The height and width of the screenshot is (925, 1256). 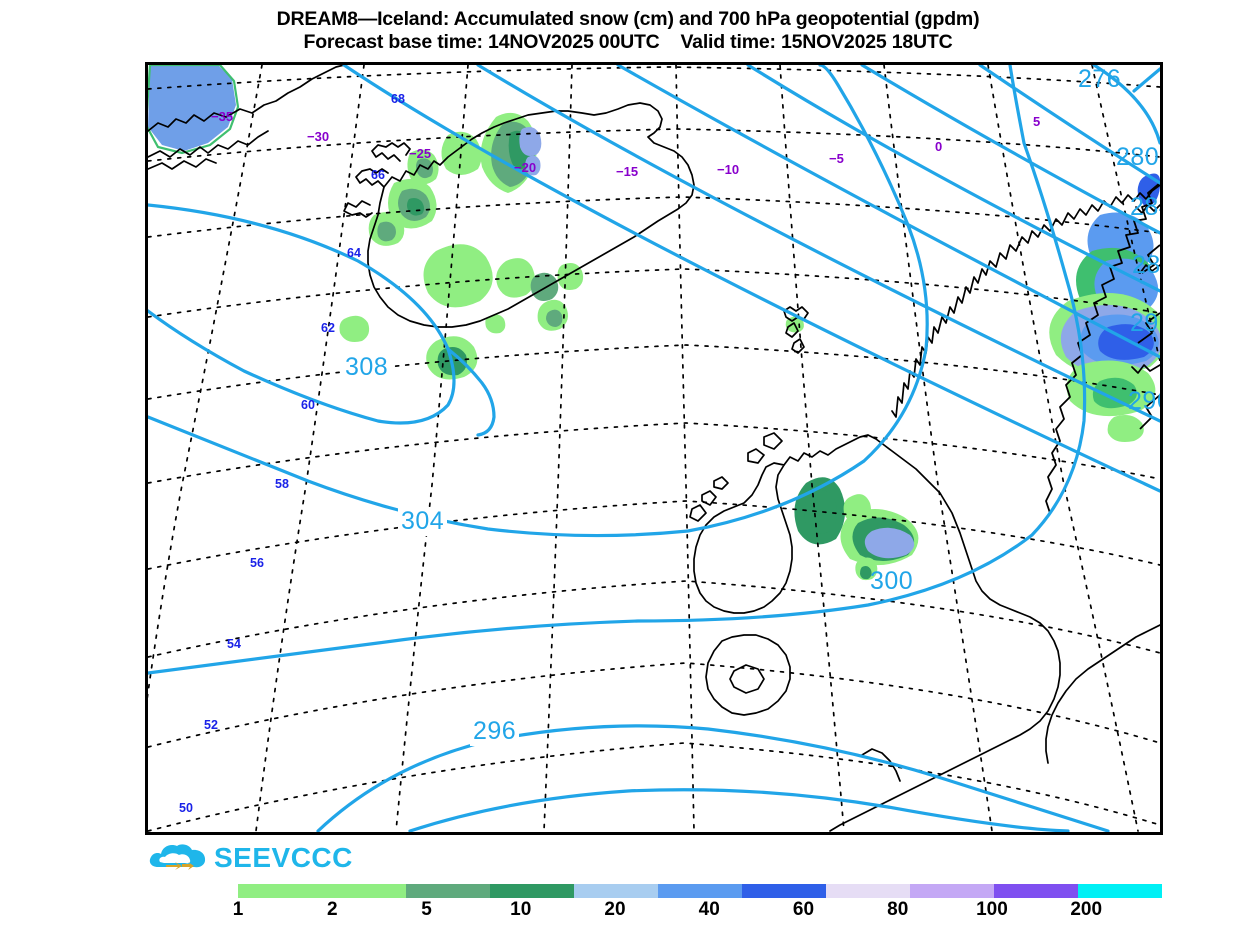 I want to click on colorbar-tick-80: 80, so click(x=898, y=909).